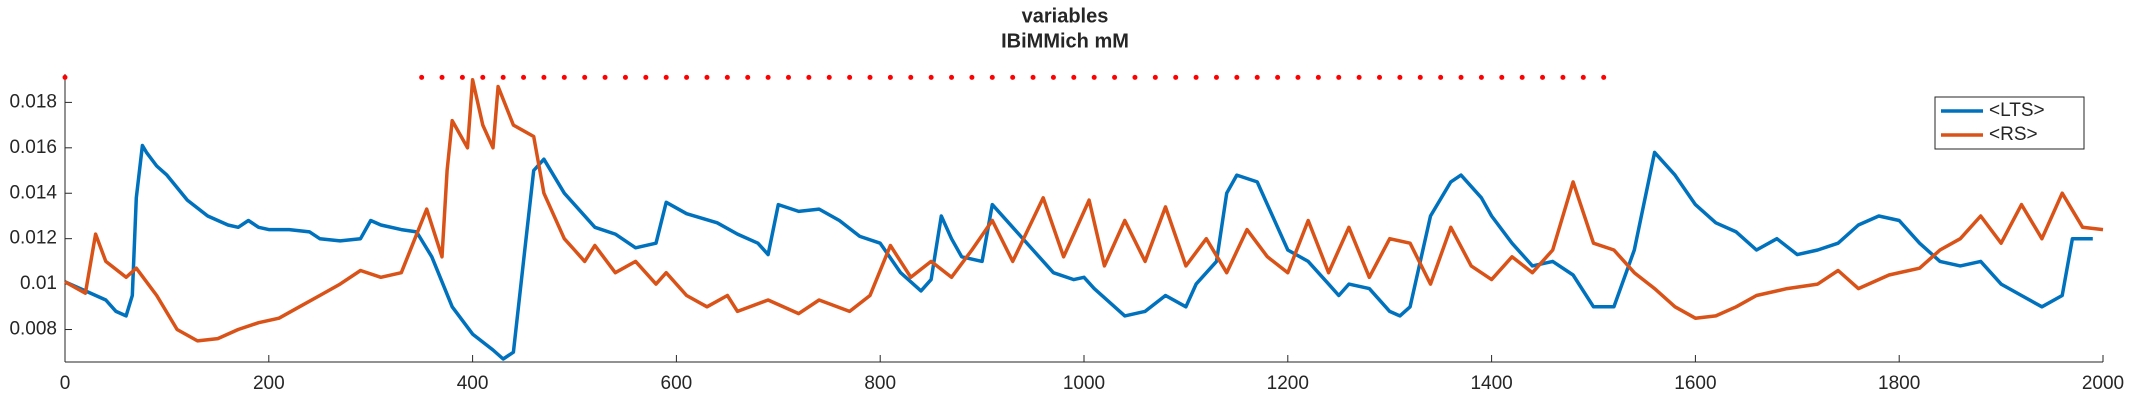 This screenshot has width=2133, height=400. What do you see at coordinates (33, 147) in the screenshot?
I see `y-tick-label: 0.016` at bounding box center [33, 147].